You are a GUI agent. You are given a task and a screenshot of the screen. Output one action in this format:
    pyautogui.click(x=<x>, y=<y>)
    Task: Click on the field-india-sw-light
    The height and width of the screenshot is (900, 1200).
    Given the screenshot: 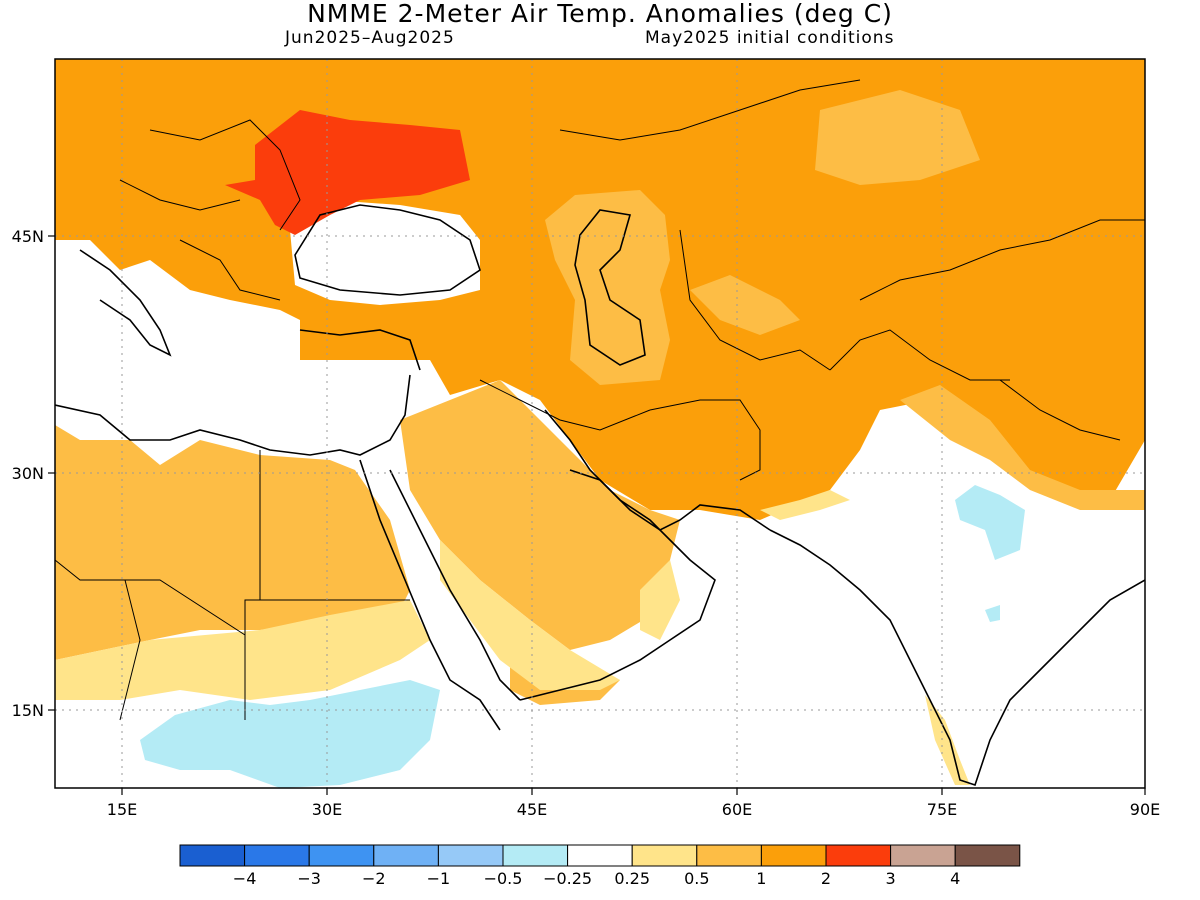 What is the action you would take?
    pyautogui.click(x=947, y=740)
    